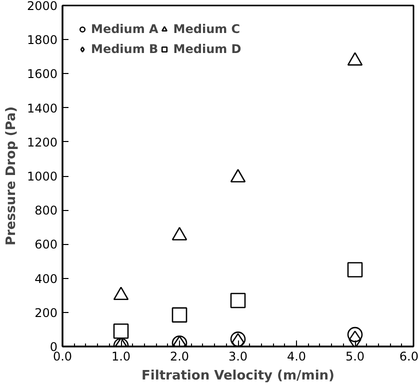 The width and height of the screenshot is (418, 386). What do you see at coordinates (42, 142) in the screenshot?
I see `y-tick-label: 1200` at bounding box center [42, 142].